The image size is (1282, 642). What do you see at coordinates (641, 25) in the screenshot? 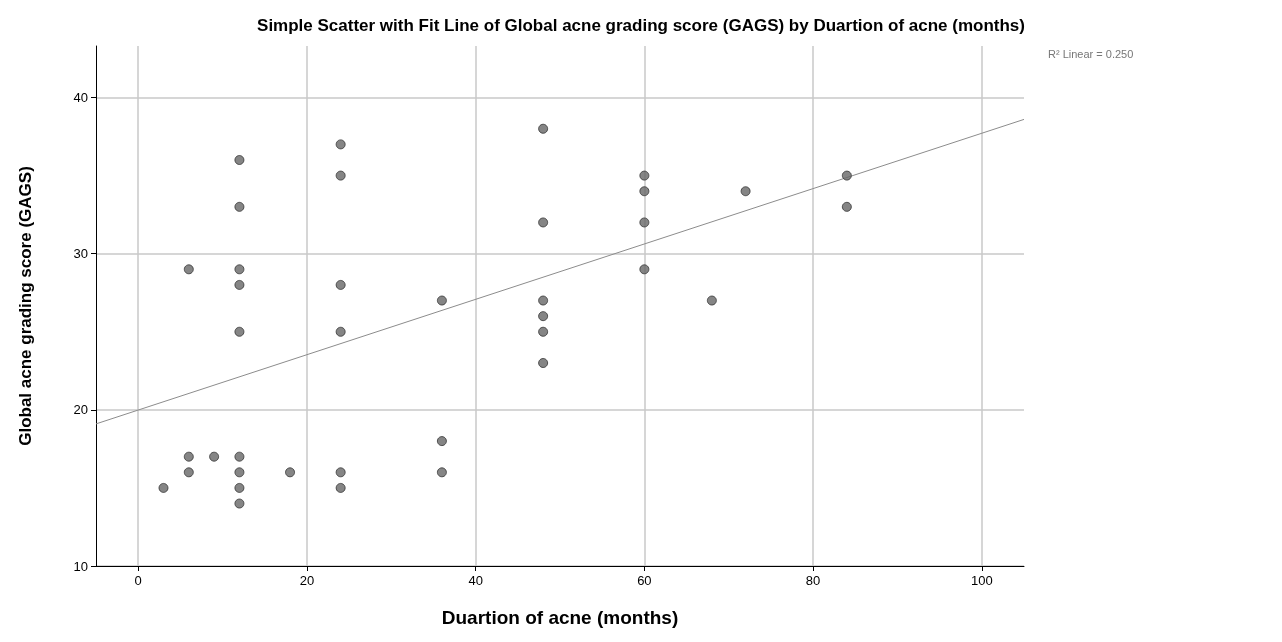
I see `chart-title: Simple Scatter with Fit Line of Global acne grading score (GAGS) by Duartion of acne (months)` at bounding box center [641, 25].